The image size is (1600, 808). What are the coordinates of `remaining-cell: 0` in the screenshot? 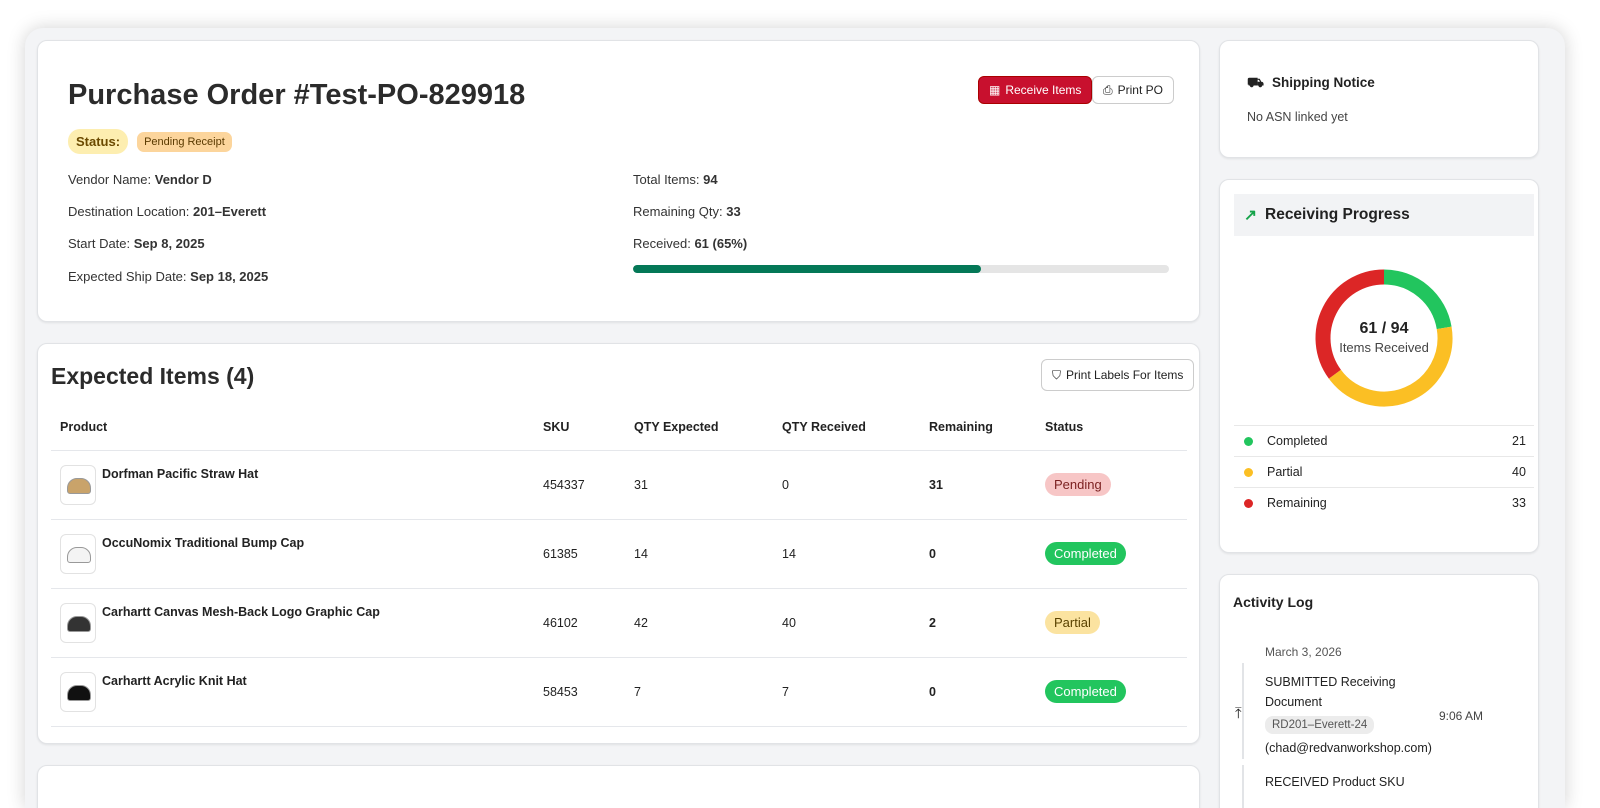 It's located at (978, 692).